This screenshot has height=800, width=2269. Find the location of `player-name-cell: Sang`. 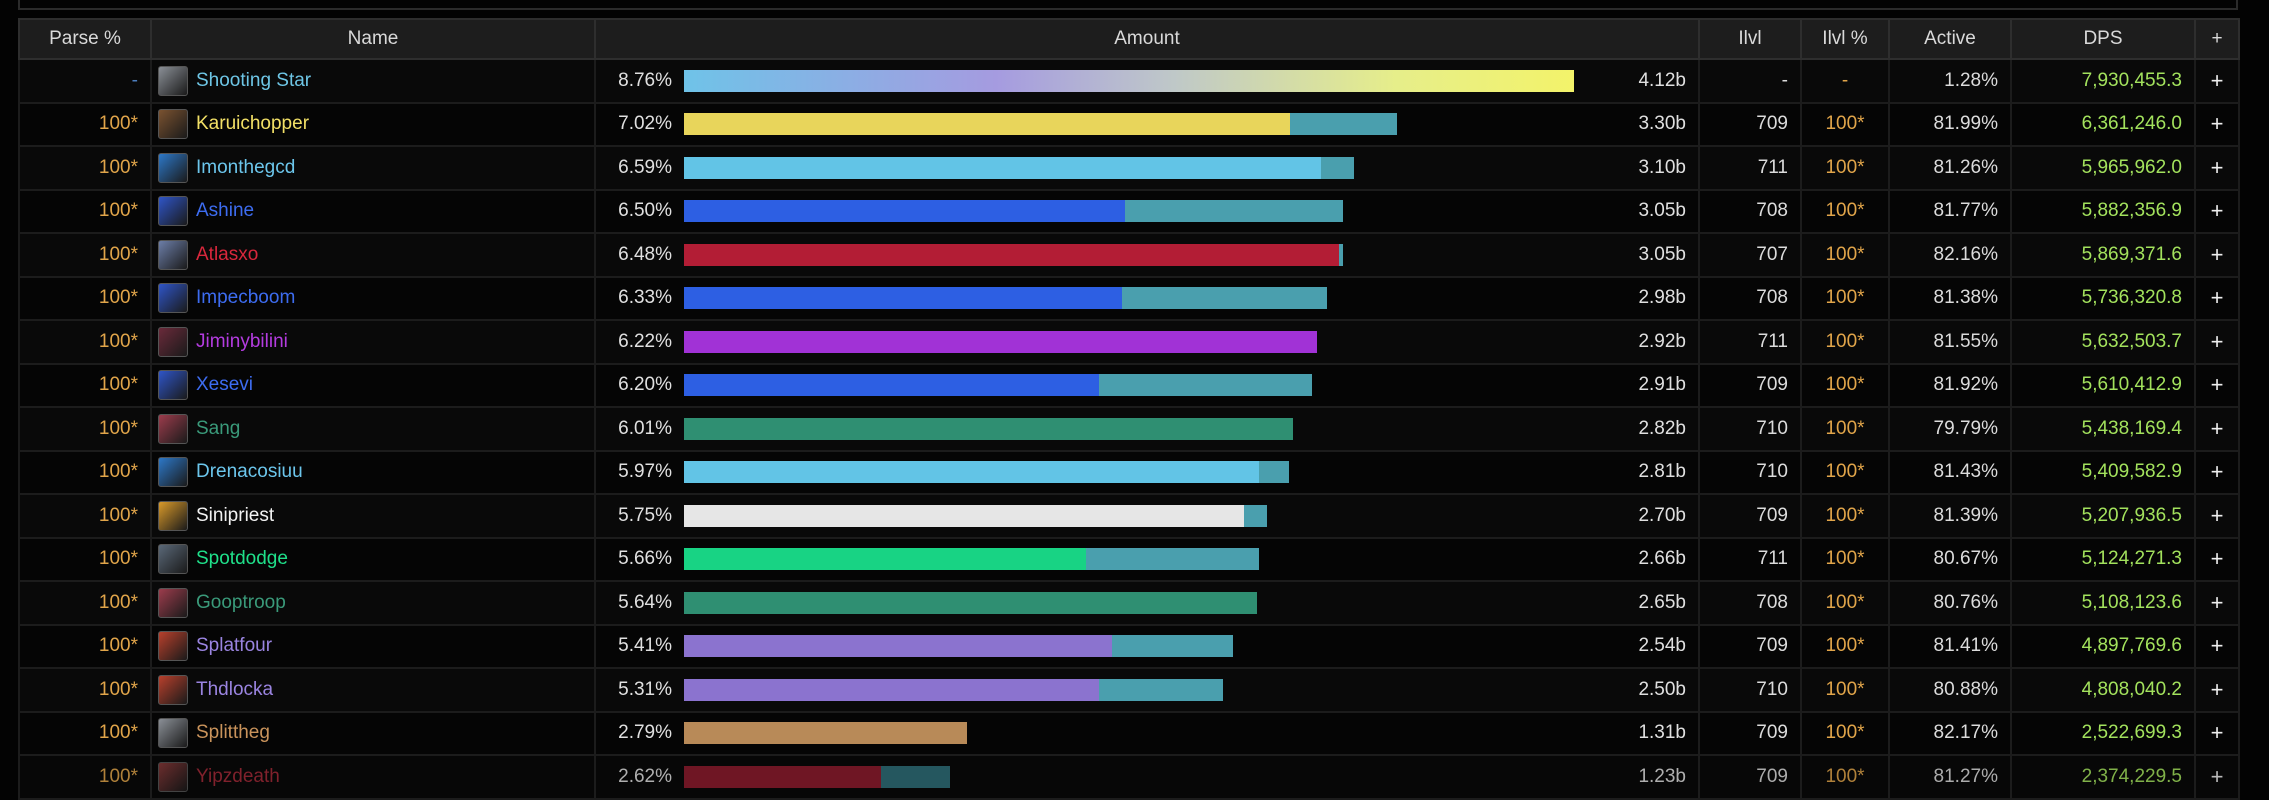

player-name-cell: Sang is located at coordinates (373, 429).